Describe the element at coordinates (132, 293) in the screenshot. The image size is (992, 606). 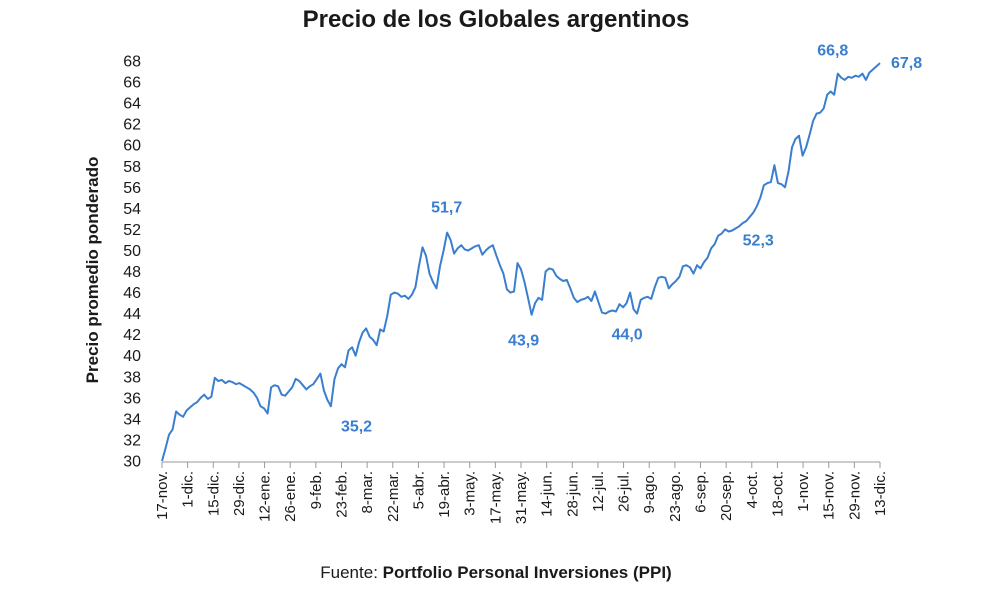
I see `y-tick-label: 46` at that location.